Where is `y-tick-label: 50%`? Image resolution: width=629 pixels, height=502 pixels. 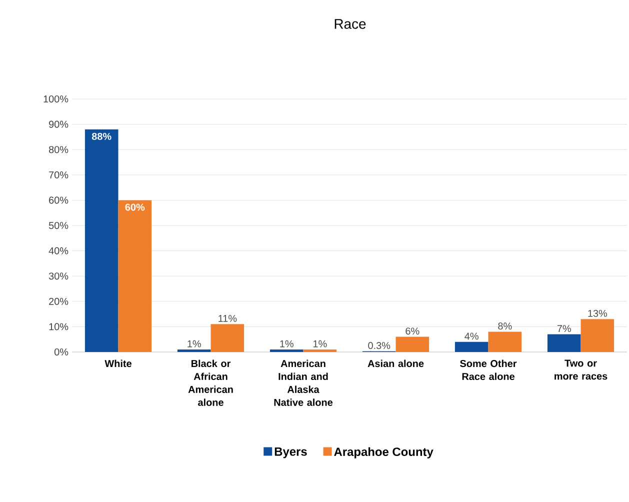 y-tick-label: 50% is located at coordinates (58, 226).